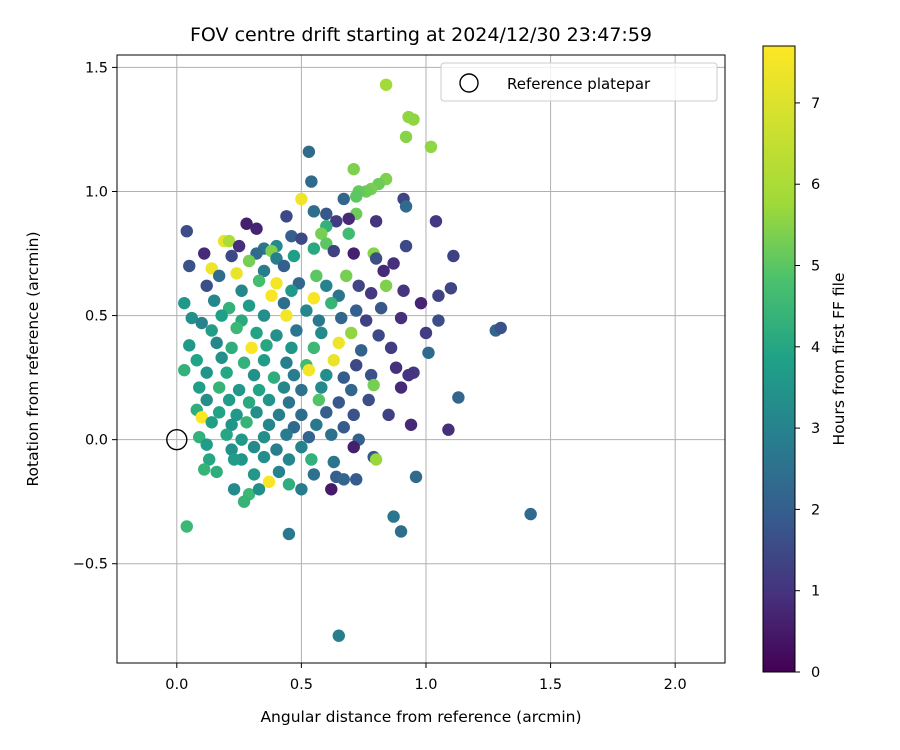 This screenshot has width=900, height=750. I want to click on y-tick-label: −0.5, so click(90, 565).